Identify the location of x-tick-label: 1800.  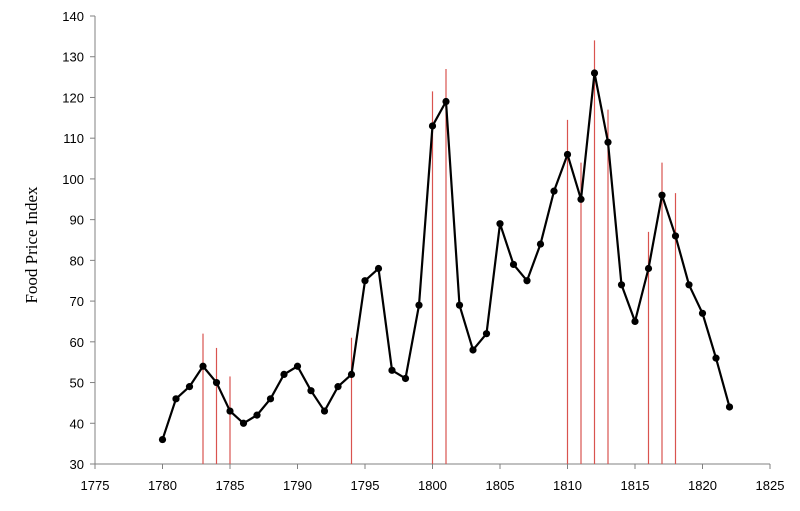
(432, 485).